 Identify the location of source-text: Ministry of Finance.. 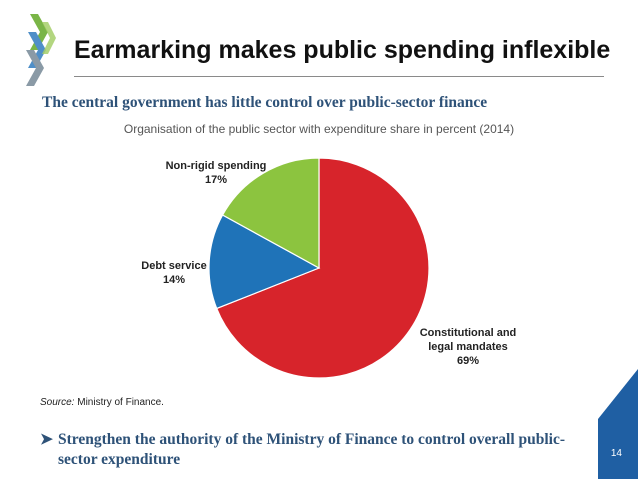
(119, 402).